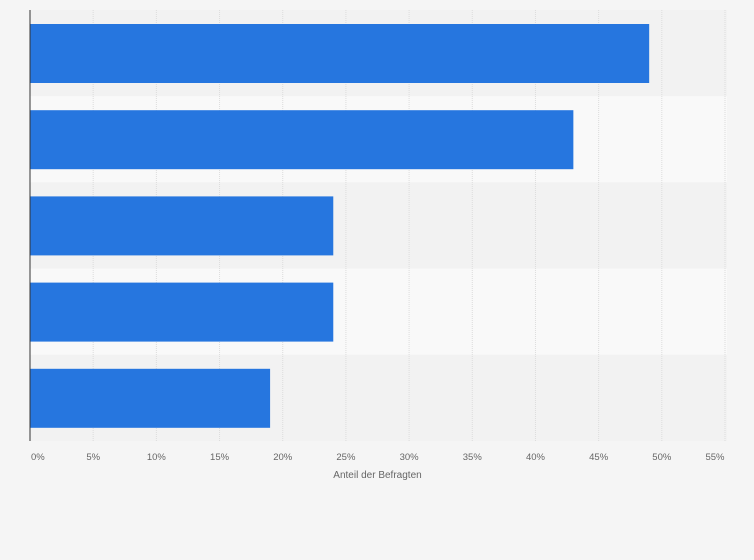 The height and width of the screenshot is (560, 754). I want to click on x-tick-label: 45%, so click(599, 457).